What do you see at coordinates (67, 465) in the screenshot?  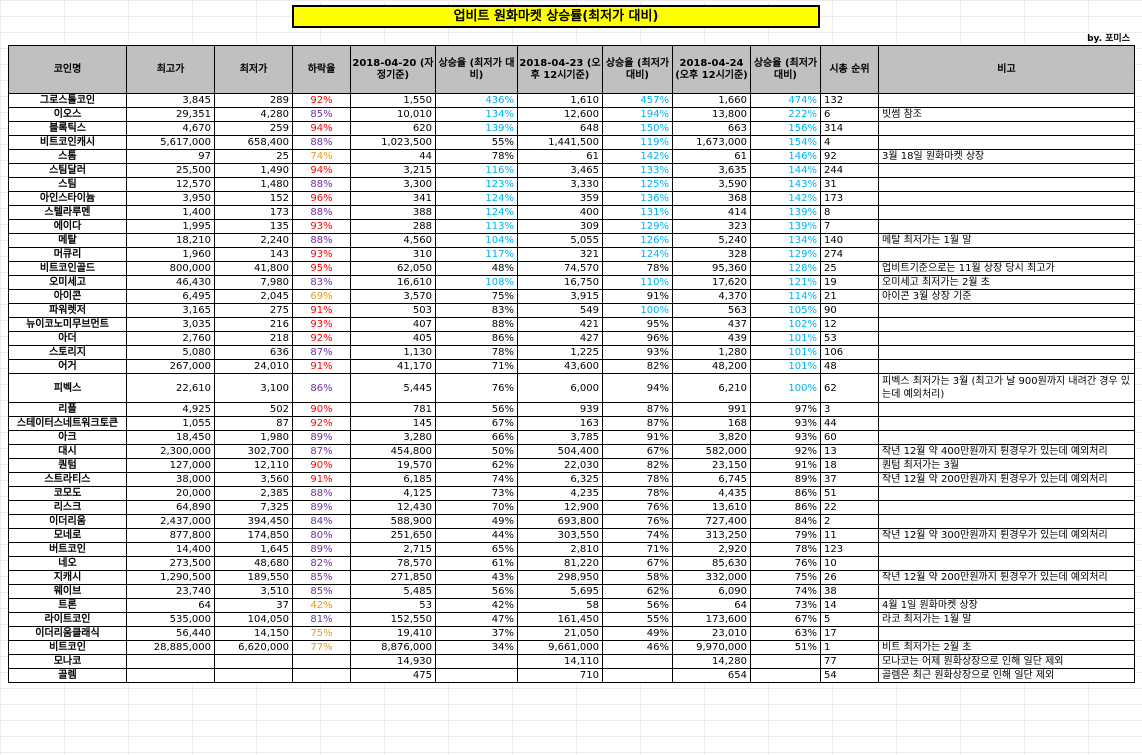 I see `cell-coin-name: 퀀텀` at bounding box center [67, 465].